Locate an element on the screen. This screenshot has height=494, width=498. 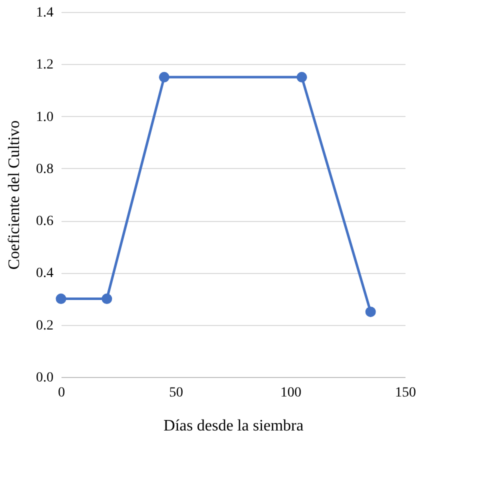
y-tick-label: 1.2 is located at coordinates (45, 65).